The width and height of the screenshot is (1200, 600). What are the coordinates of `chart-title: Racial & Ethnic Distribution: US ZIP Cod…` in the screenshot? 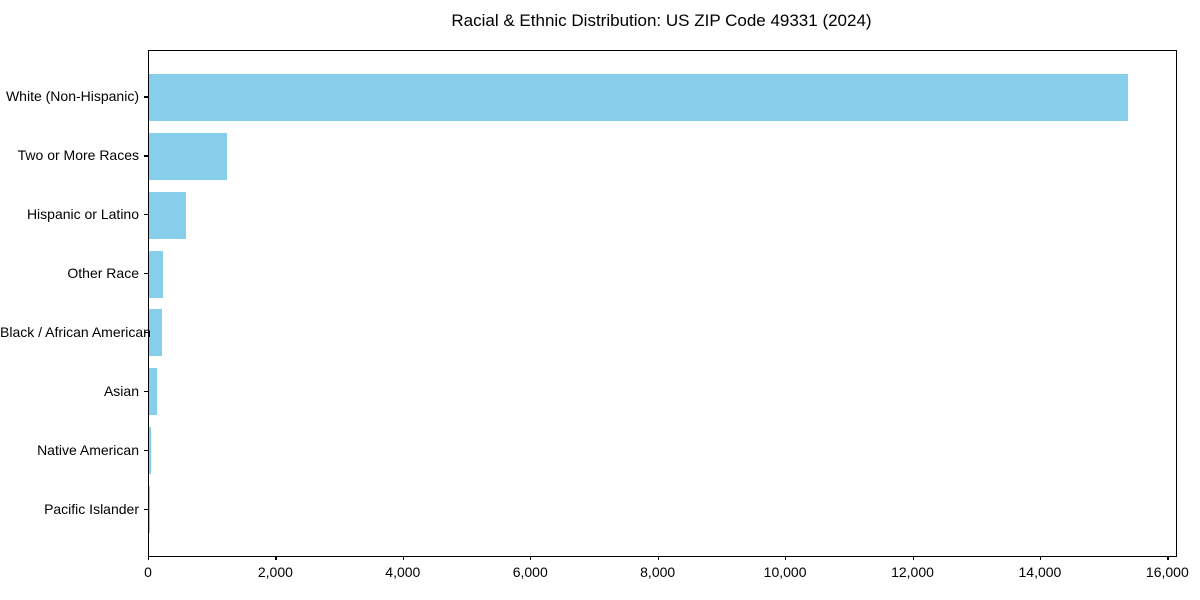 It's located at (661, 20).